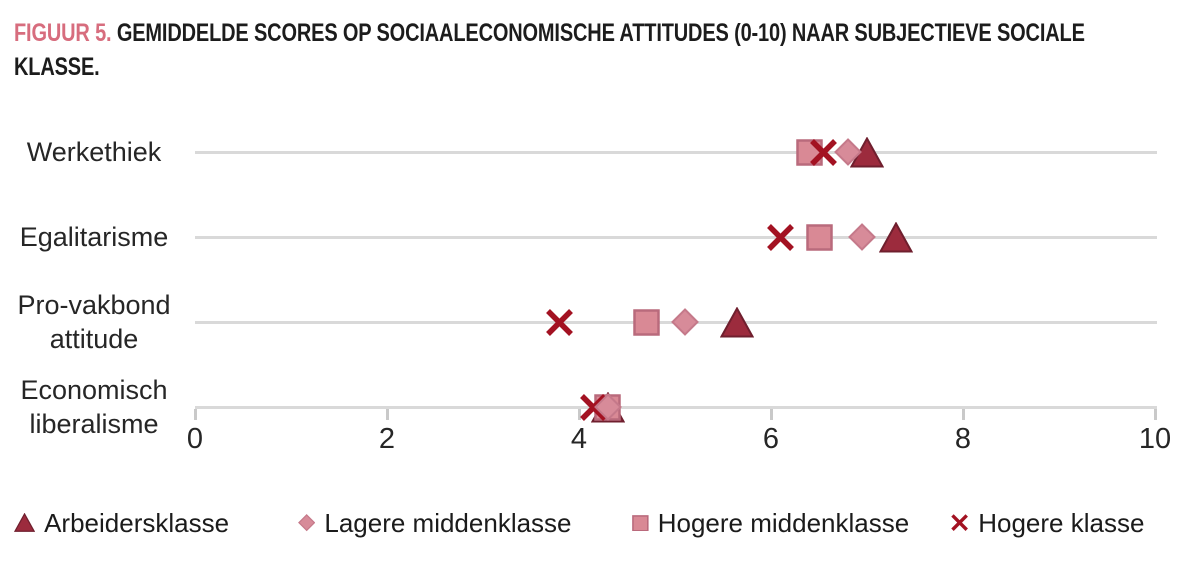 This screenshot has height=575, width=1200. I want to click on axis-tick-label: 4, so click(579, 439).